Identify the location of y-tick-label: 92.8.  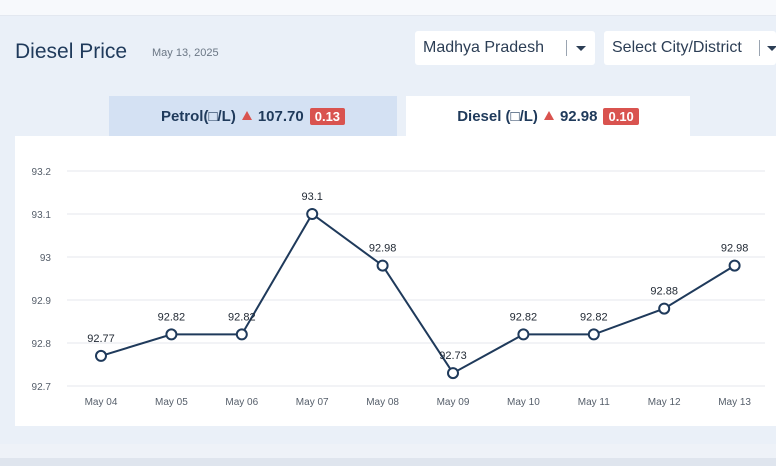
(42, 344).